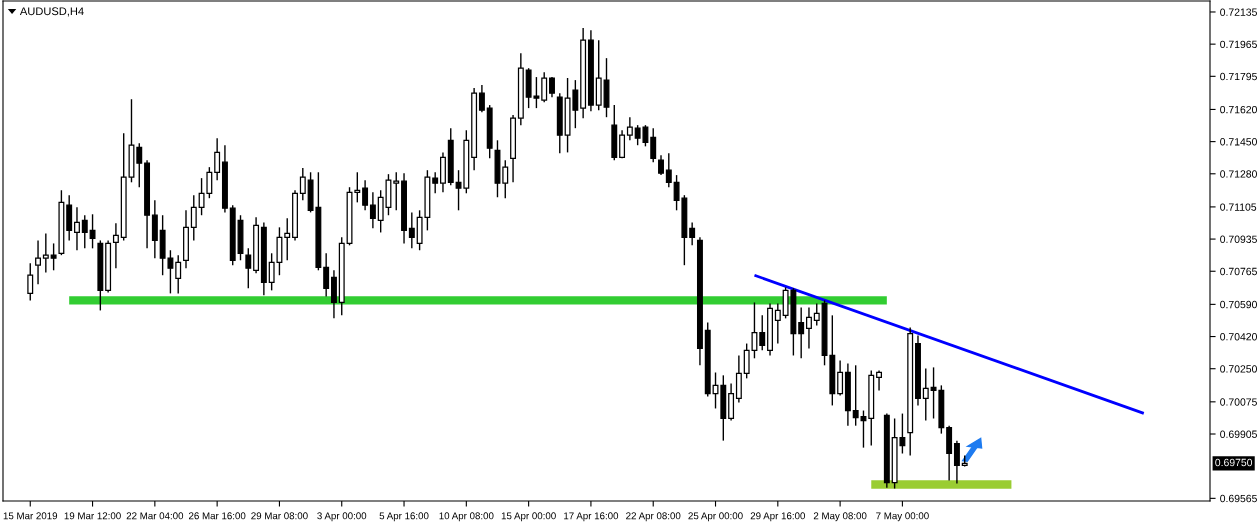  I want to click on x-tick-label: 22 Mar 04:00, so click(155, 516).